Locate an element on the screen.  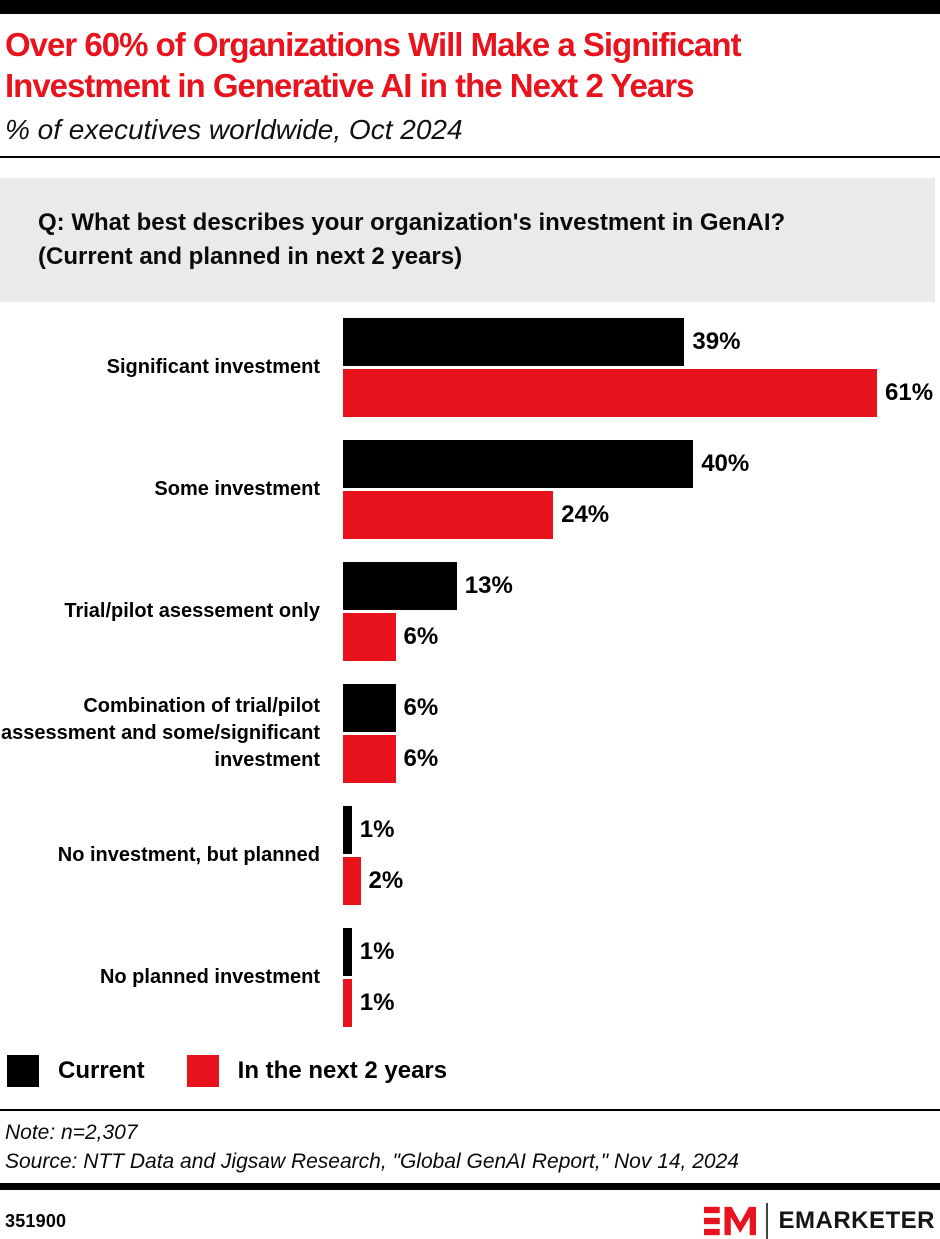
category-label: Significant investment is located at coordinates (213, 367).